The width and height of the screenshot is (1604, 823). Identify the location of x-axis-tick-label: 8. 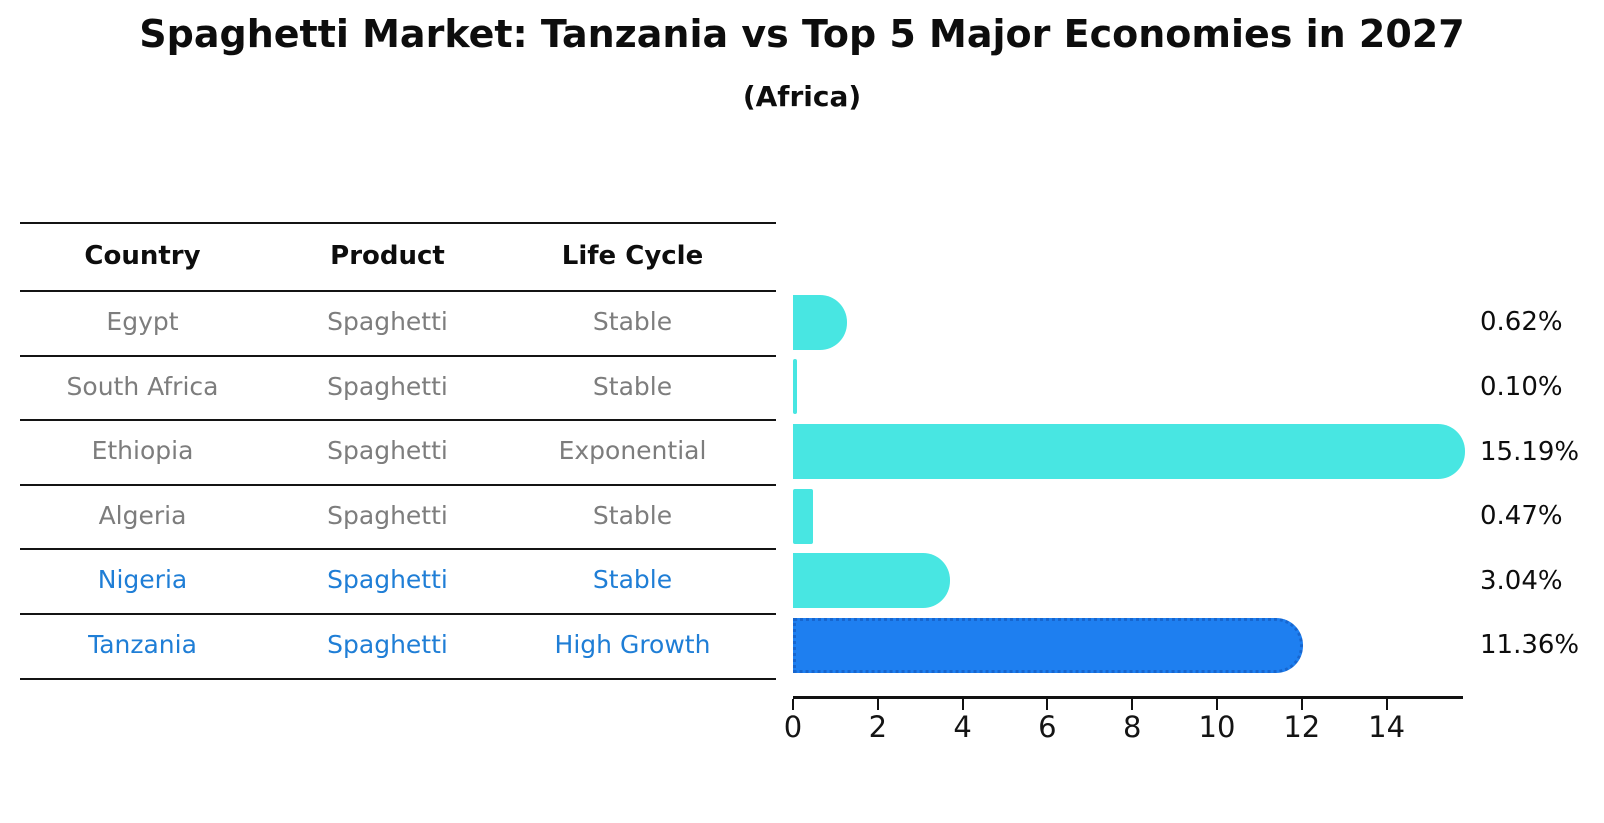
(1132, 727).